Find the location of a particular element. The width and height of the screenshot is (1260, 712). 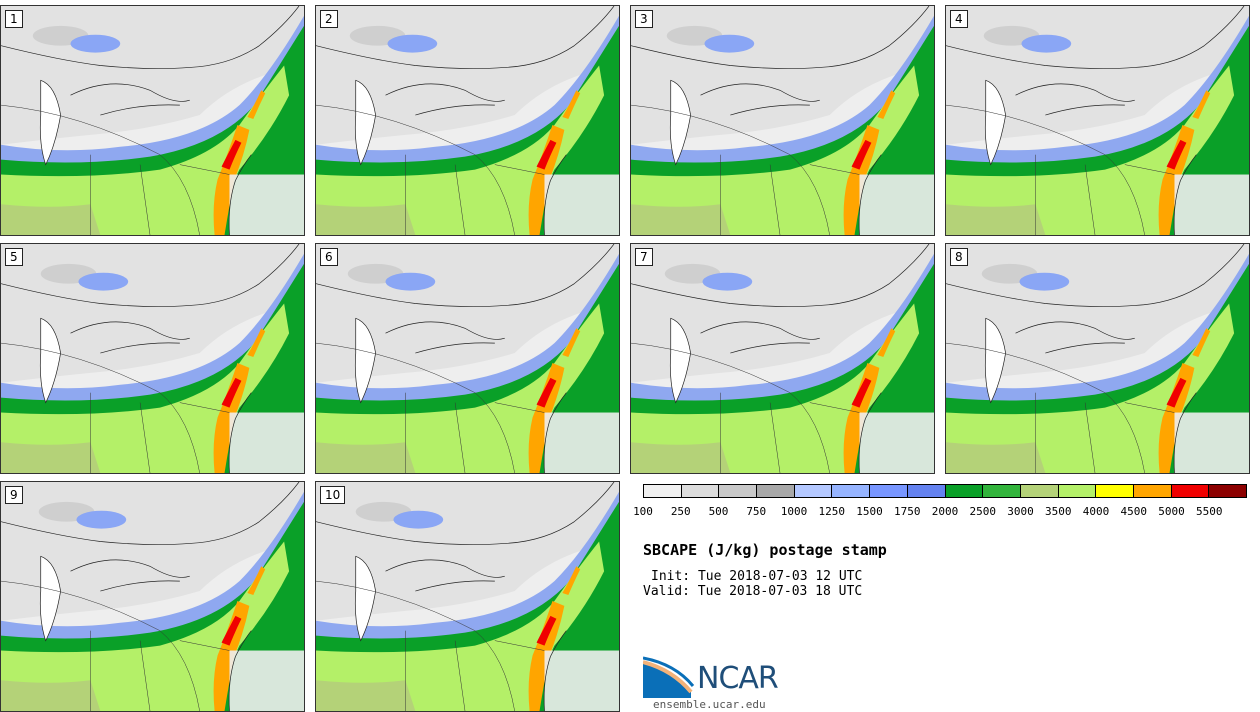

colorbar-tick-4000: 4000 is located at coordinates (1096, 511).